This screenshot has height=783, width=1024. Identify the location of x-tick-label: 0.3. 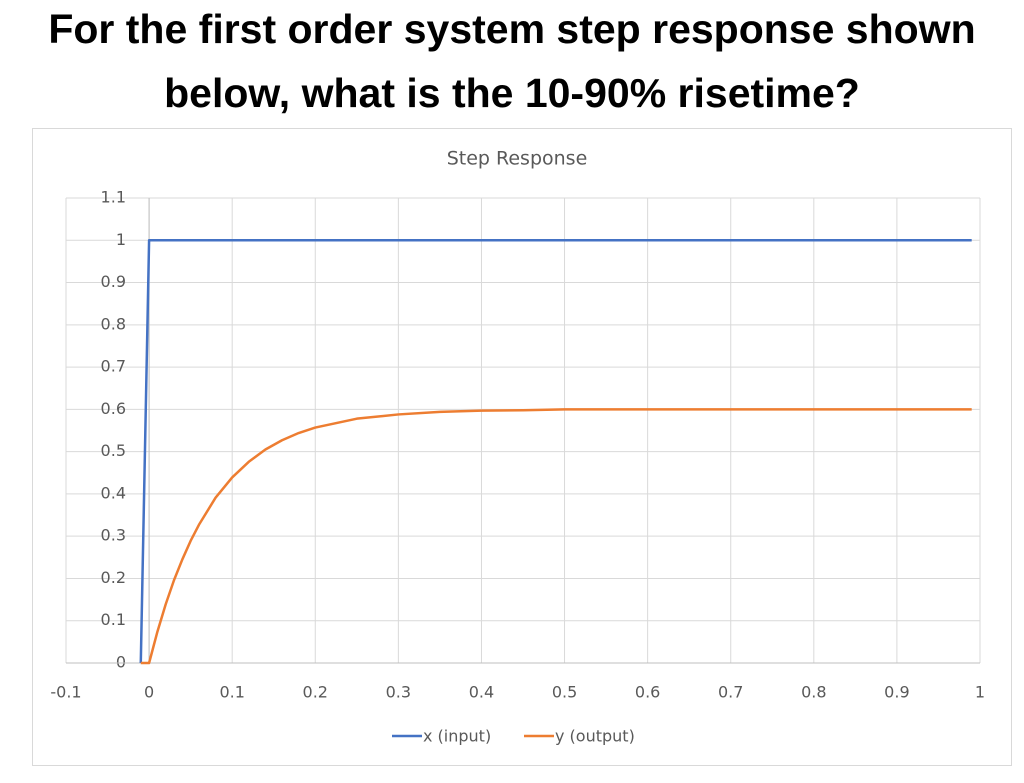
(398, 692).